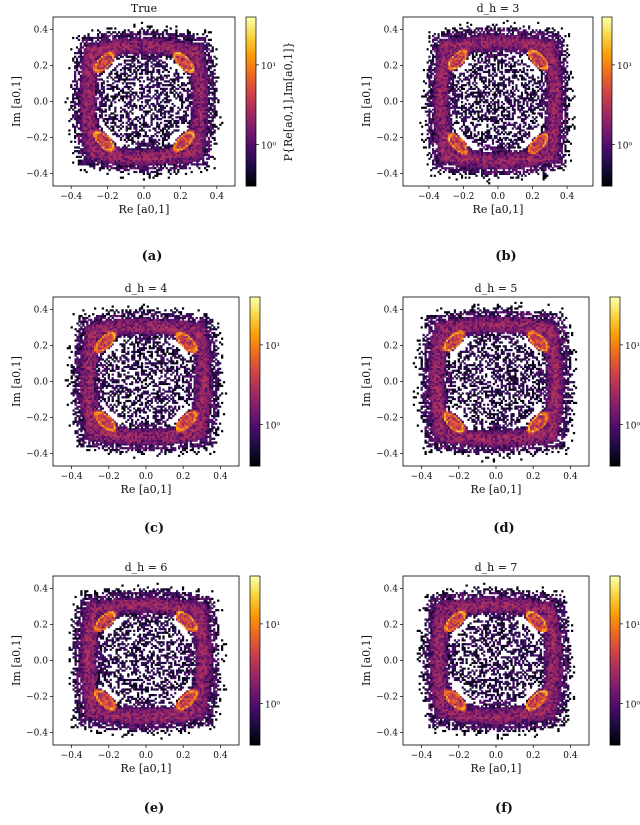 The width and height of the screenshot is (640, 825). Describe the element at coordinates (391, 383) in the screenshot. I see `y-tick-label: 0.0` at that location.